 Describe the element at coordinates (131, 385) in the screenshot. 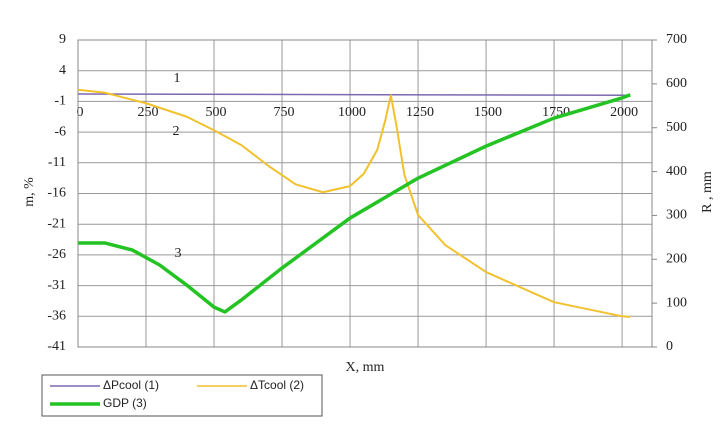

I see `legend-label: ΔPcool (1)` at that location.